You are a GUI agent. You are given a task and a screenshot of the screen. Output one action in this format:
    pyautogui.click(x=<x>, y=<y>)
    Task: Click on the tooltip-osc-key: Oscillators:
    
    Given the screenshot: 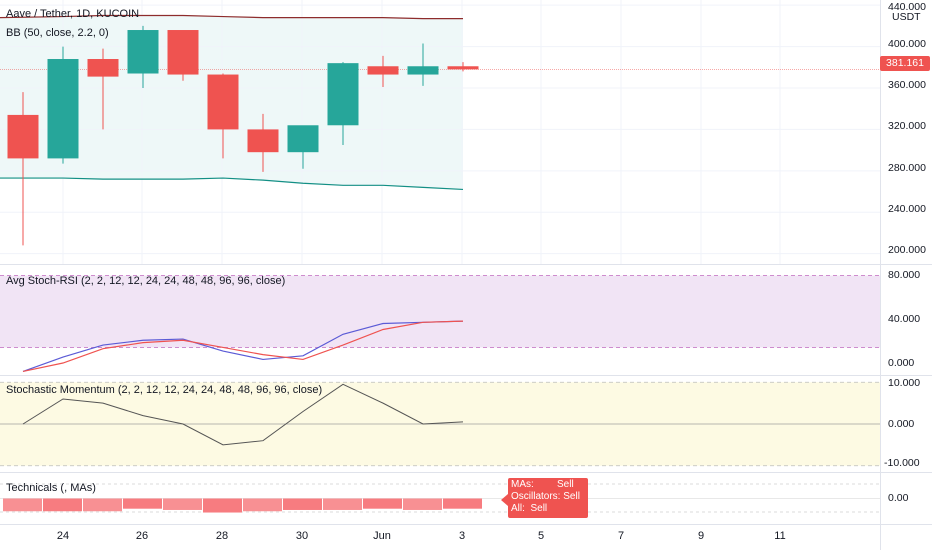 What is the action you would take?
    pyautogui.click(x=536, y=496)
    